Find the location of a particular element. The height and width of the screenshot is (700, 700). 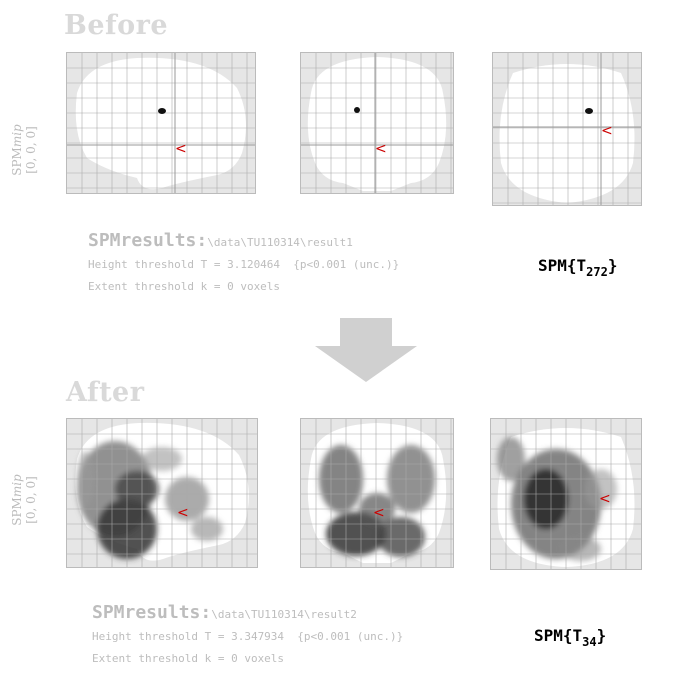

after-coronal-mip: < is located at coordinates (377, 493).